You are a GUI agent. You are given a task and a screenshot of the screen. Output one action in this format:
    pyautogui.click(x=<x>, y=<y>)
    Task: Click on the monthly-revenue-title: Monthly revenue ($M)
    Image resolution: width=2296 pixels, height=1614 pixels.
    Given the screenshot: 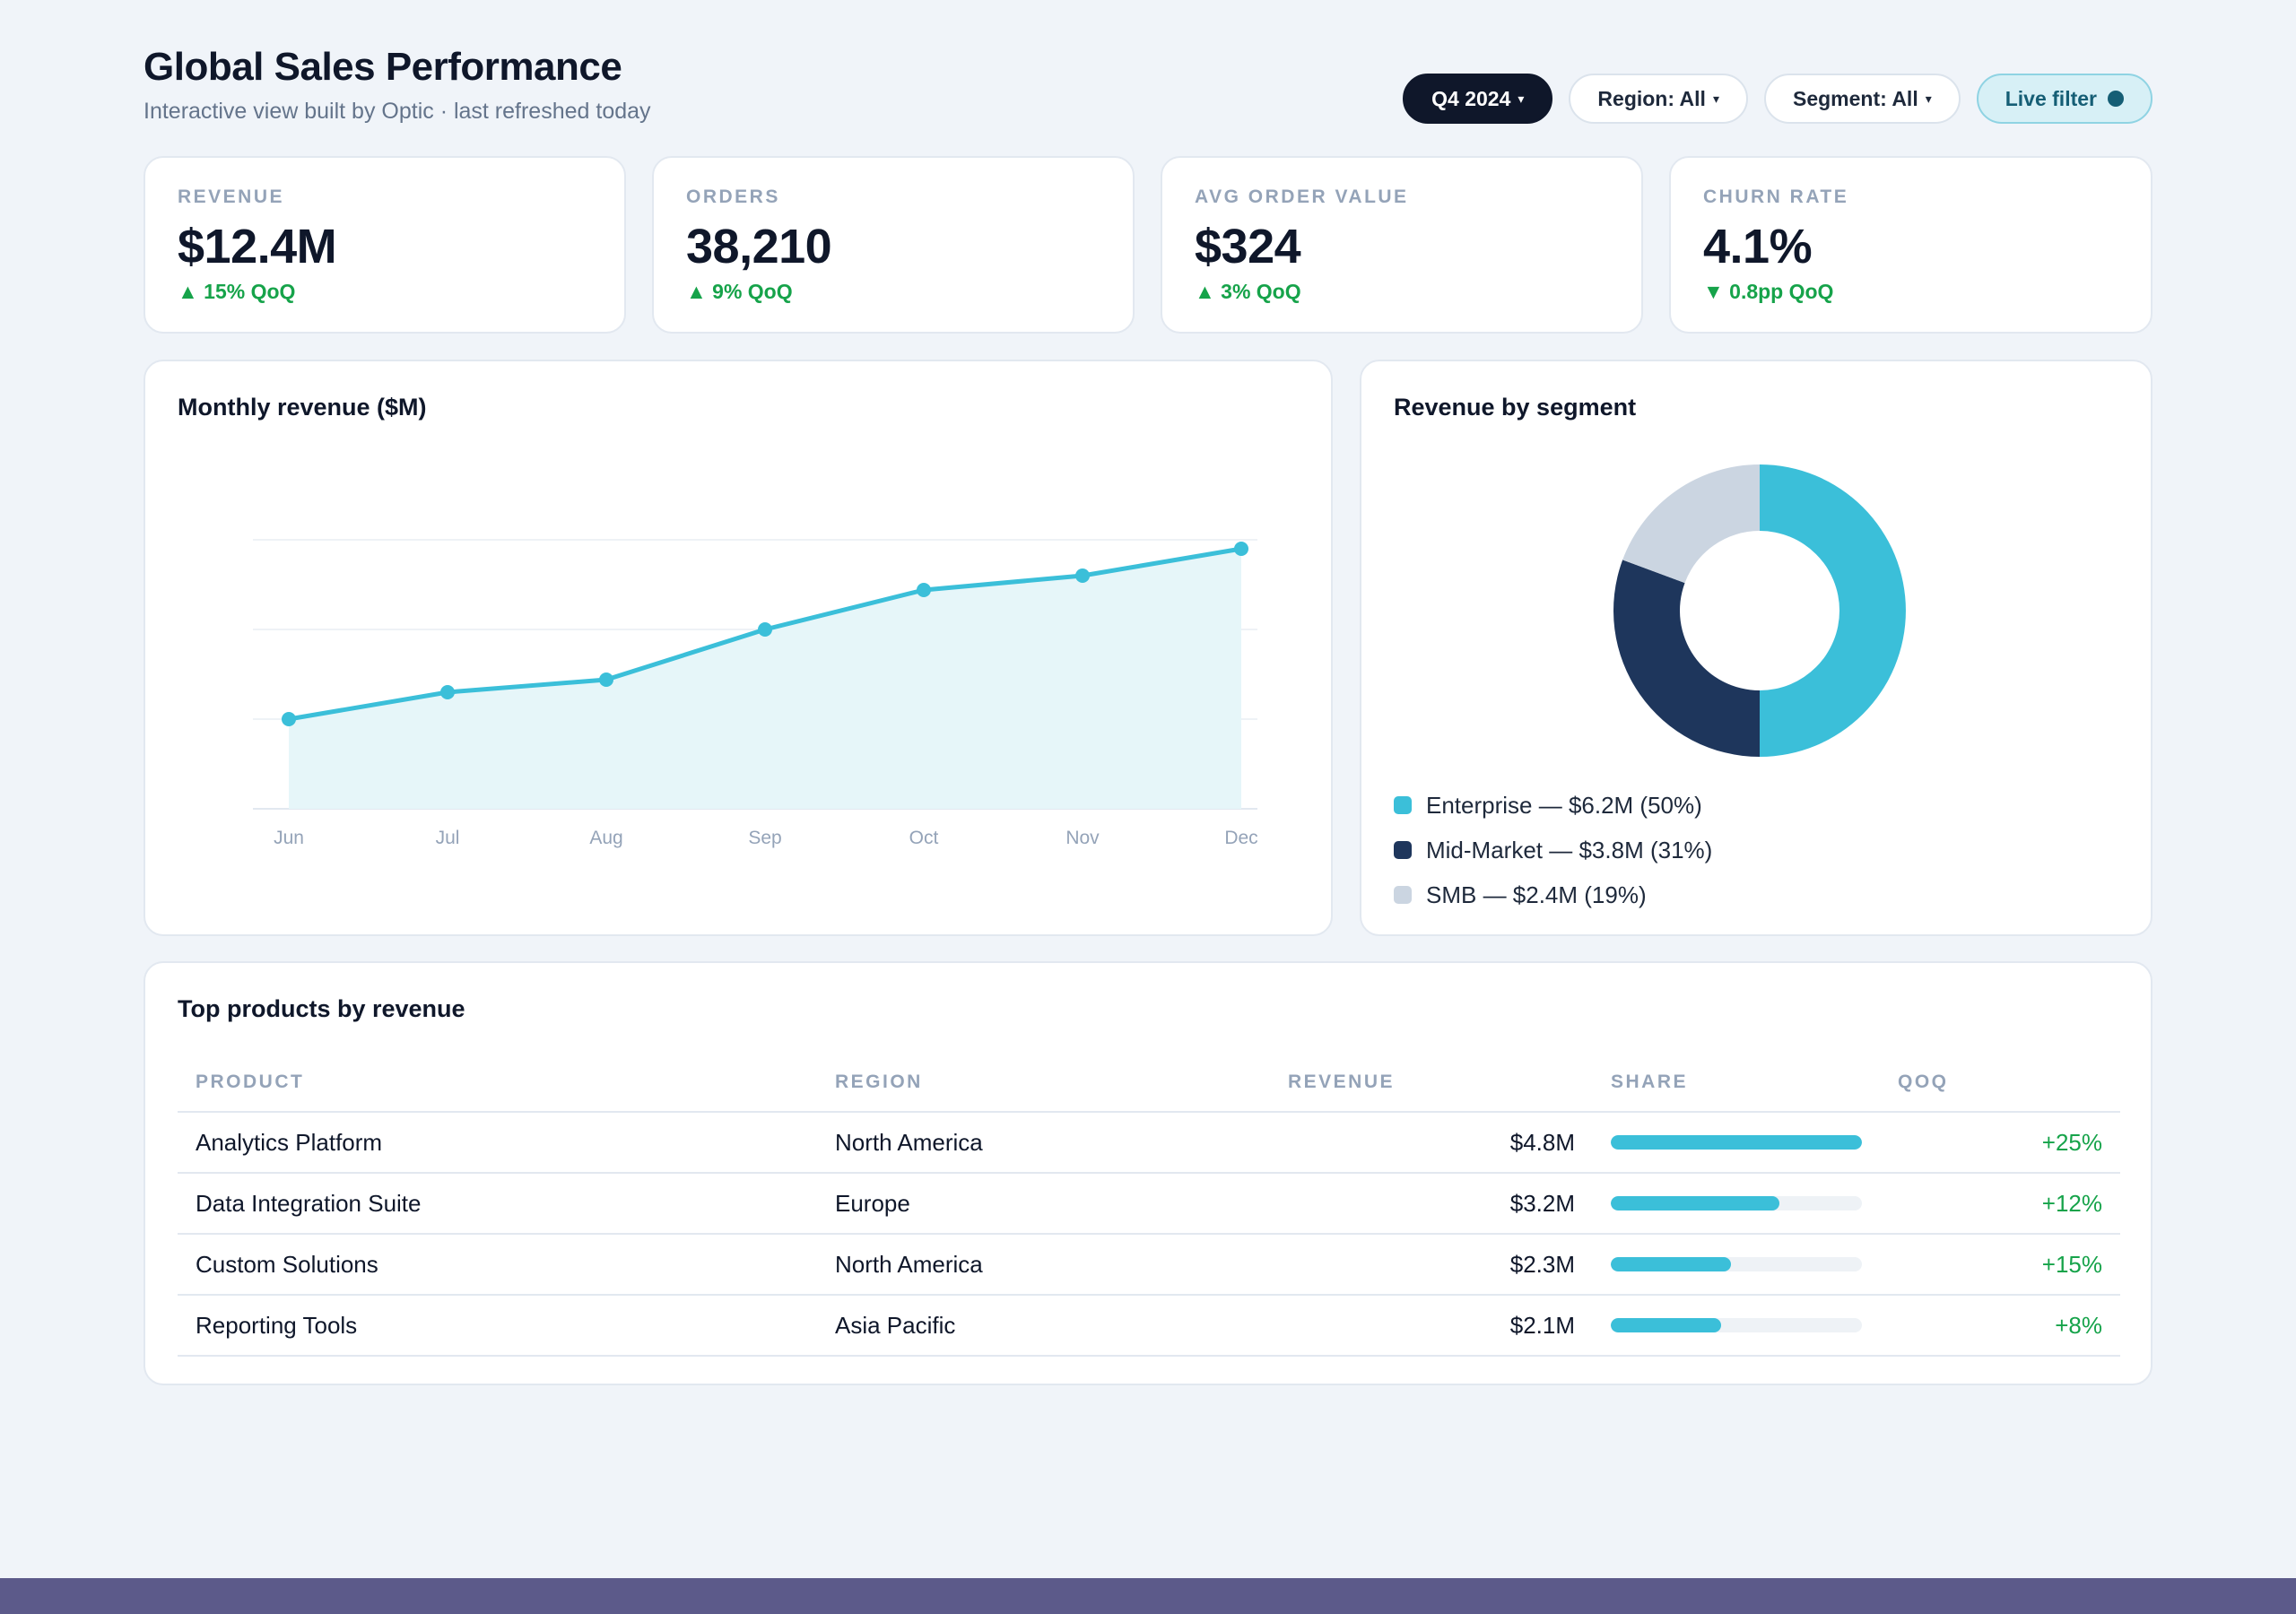 What is the action you would take?
    pyautogui.click(x=302, y=407)
    